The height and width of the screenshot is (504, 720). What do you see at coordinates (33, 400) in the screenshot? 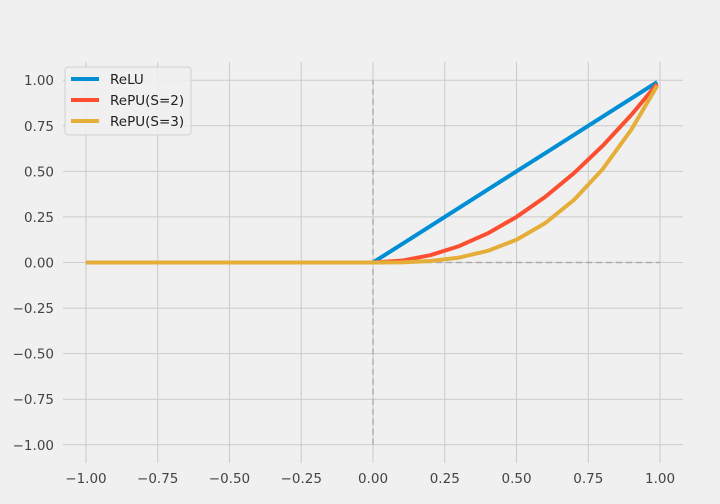
I see `y-tick-label: −0.75` at bounding box center [33, 400].